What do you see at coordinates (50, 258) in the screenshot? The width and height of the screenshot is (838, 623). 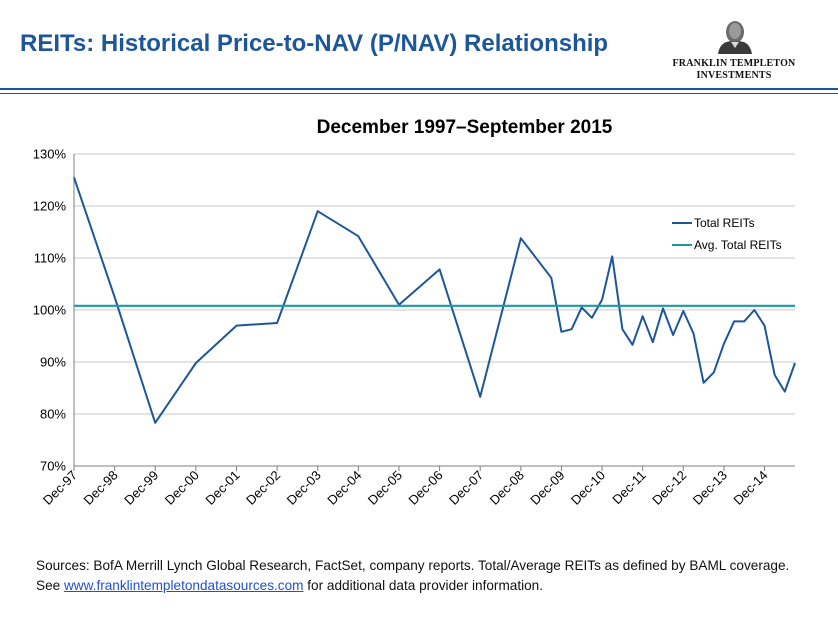 I see `y-tick-label: 110%` at bounding box center [50, 258].